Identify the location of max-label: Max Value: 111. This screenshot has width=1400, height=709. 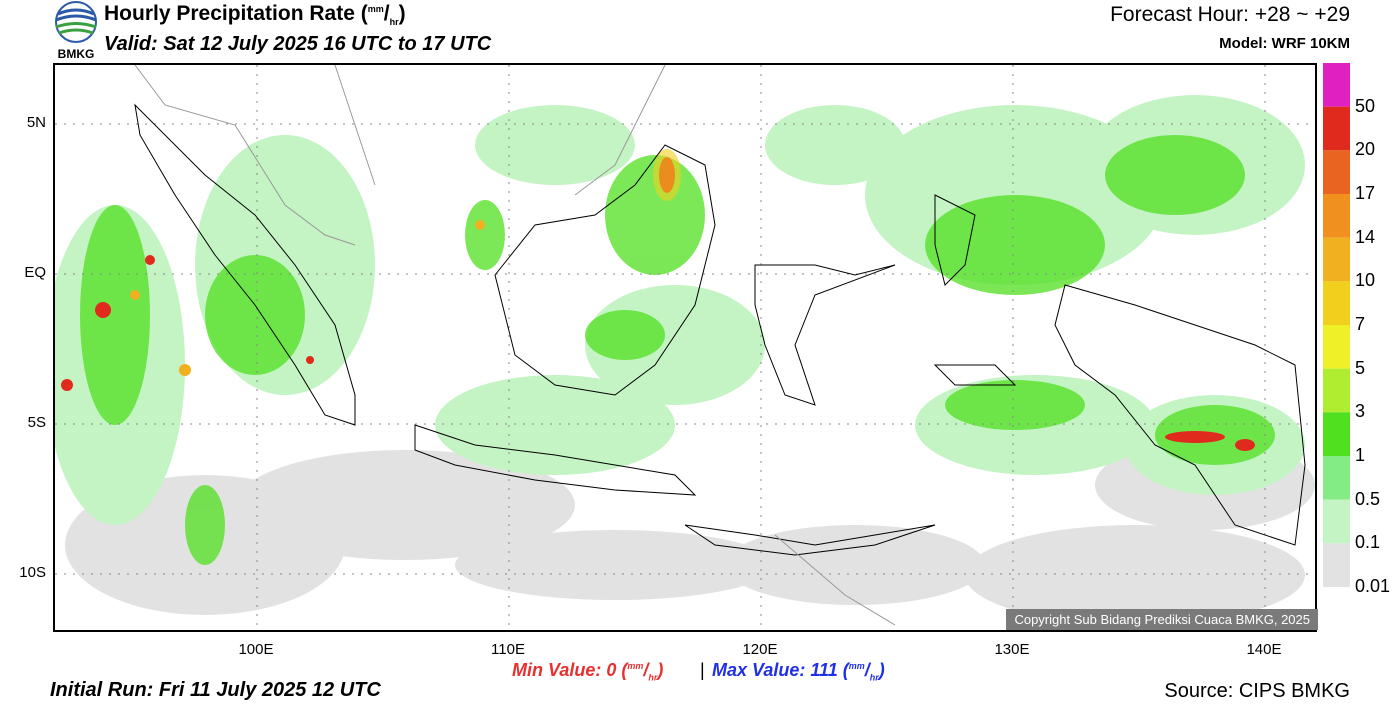
(775, 670).